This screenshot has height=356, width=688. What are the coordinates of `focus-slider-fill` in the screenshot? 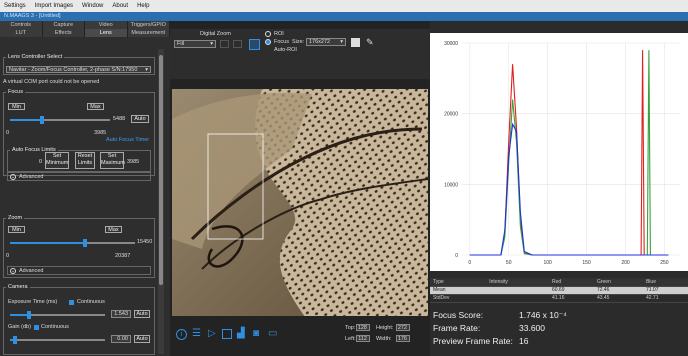 It's located at (26, 120).